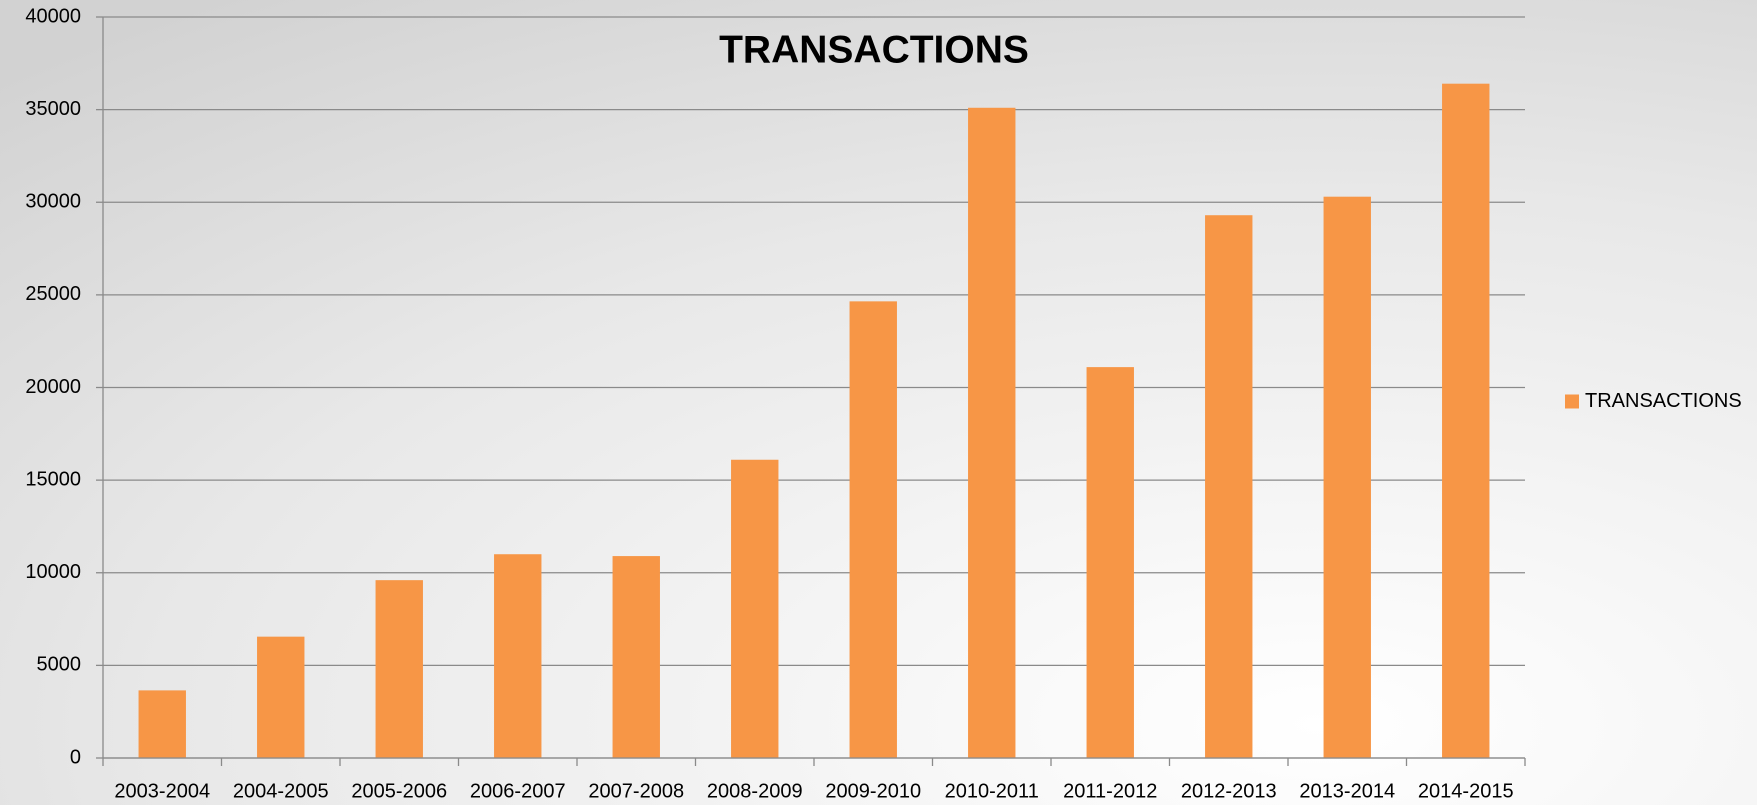  I want to click on x-tick-label: 2005-2006, so click(399, 791).